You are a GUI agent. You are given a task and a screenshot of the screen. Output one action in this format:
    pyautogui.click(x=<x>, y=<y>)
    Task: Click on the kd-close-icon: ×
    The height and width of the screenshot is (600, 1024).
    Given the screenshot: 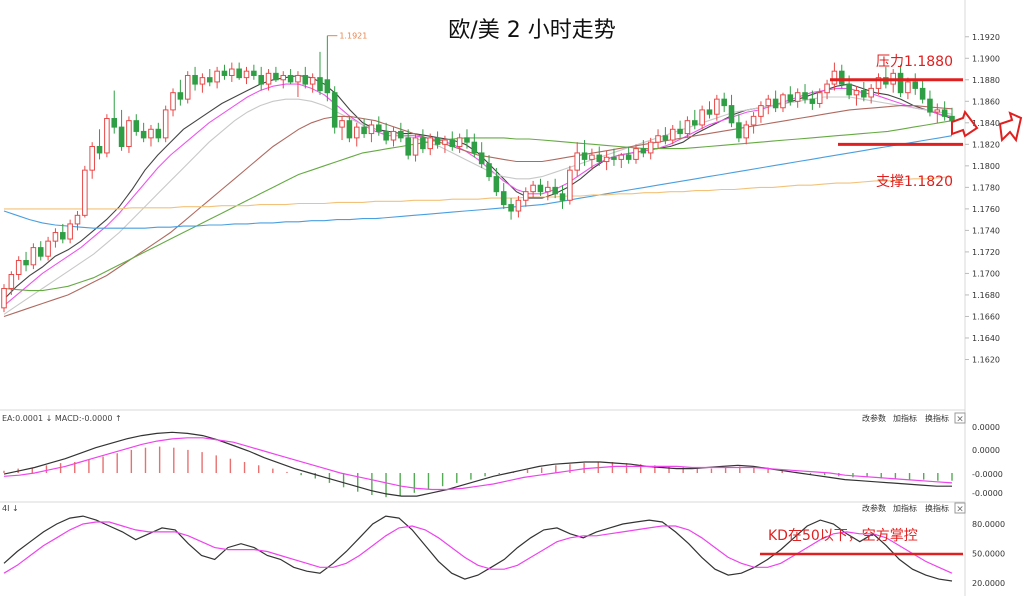 What is the action you would take?
    pyautogui.click(x=960, y=510)
    